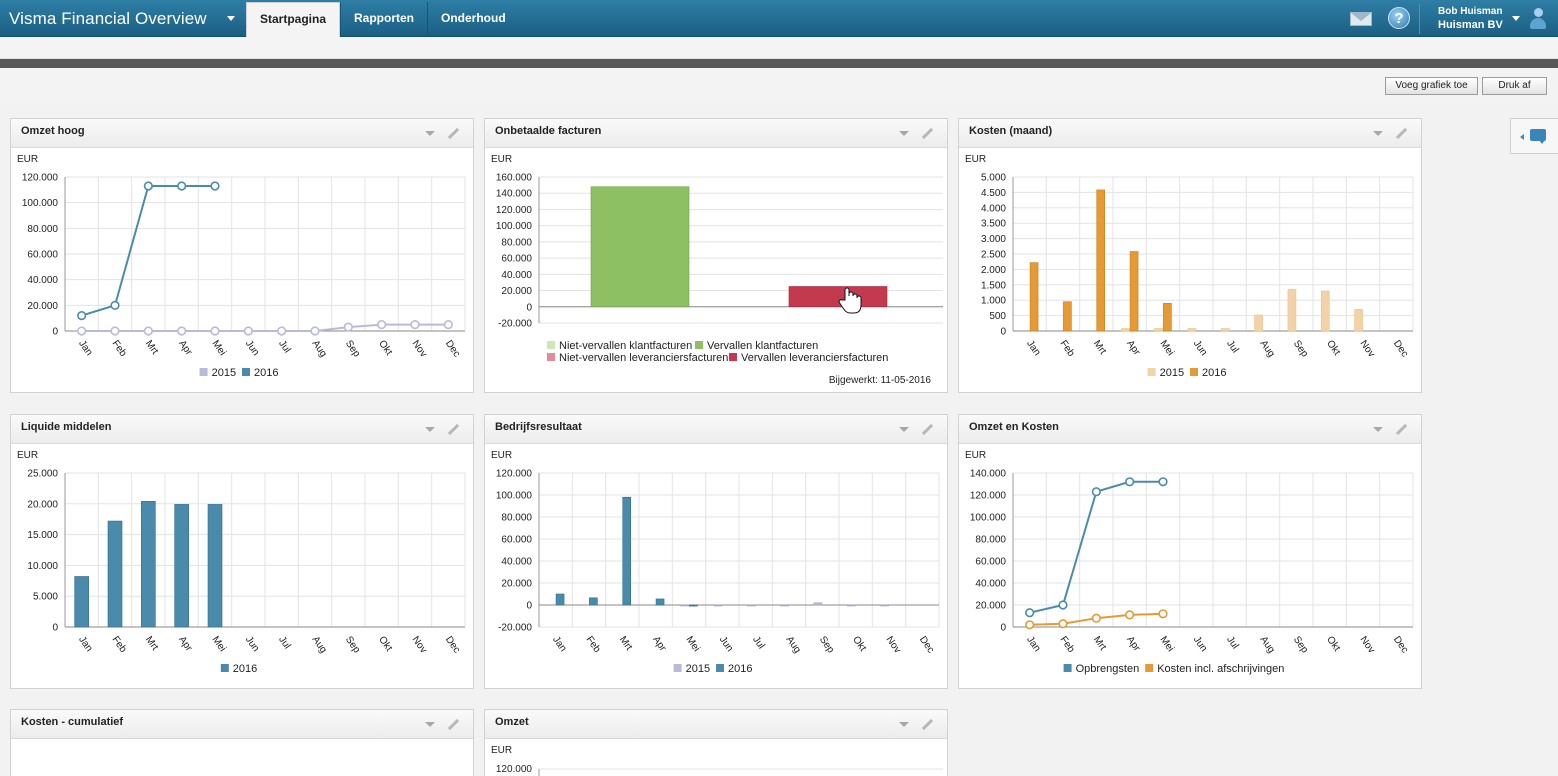 The width and height of the screenshot is (1558, 776). Describe the element at coordinates (1538, 19) in the screenshot. I see `user-icon` at that location.